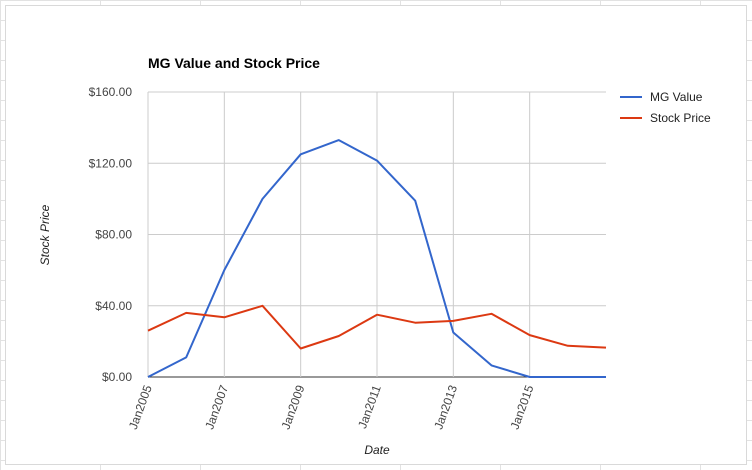 This screenshot has height=470, width=752. I want to click on x-tick-label: Jan2009, so click(293, 407).